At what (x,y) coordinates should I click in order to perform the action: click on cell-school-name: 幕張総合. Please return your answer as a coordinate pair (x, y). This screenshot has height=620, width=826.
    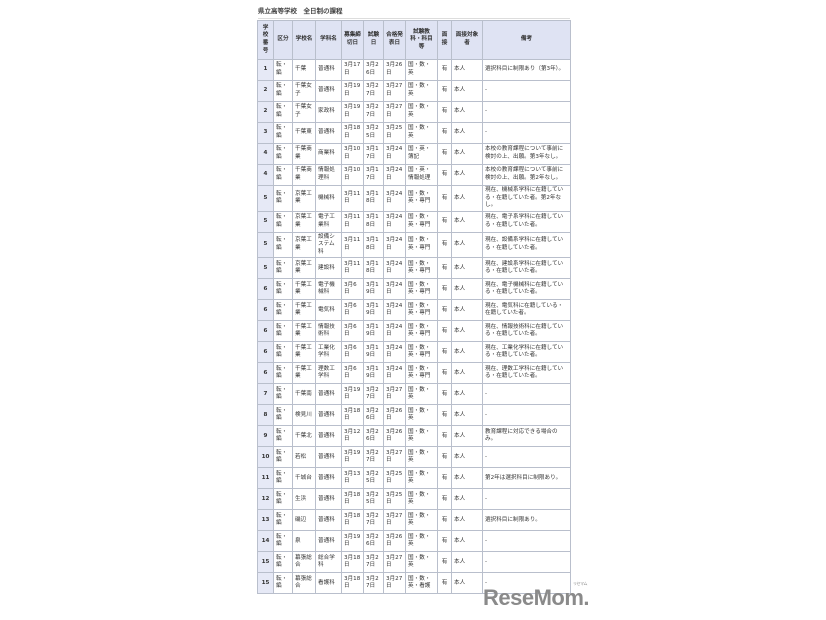
    Looking at the image, I should click on (304, 583).